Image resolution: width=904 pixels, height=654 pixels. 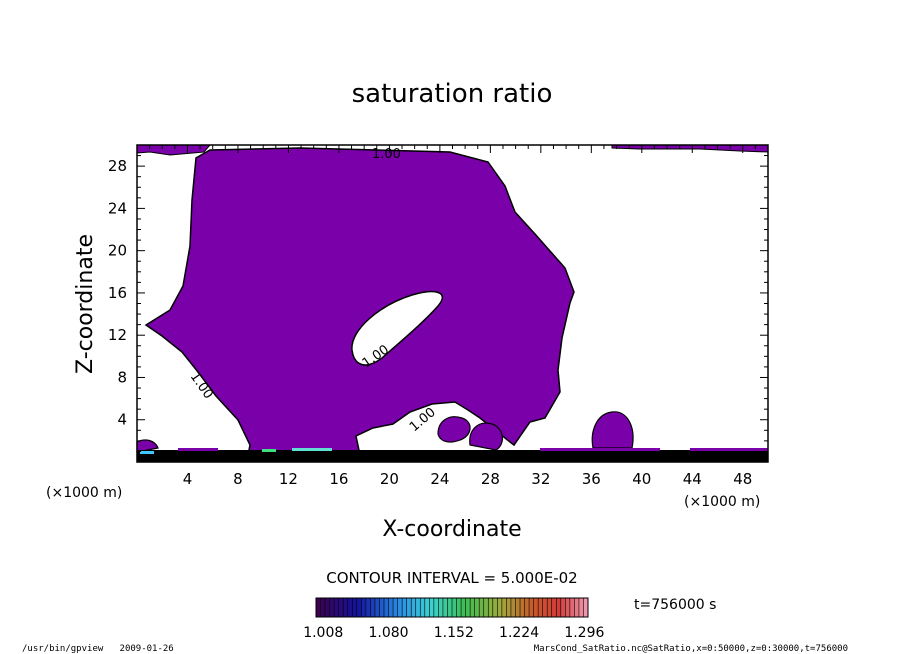 What do you see at coordinates (389, 479) in the screenshot?
I see `x-tick-label: 20` at bounding box center [389, 479].